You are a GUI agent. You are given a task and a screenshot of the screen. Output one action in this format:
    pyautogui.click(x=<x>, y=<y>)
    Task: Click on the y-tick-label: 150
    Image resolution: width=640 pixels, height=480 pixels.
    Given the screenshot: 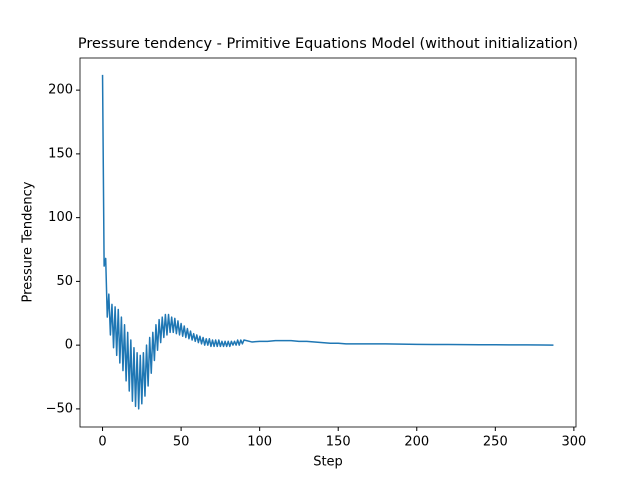 What is the action you would take?
    pyautogui.click(x=60, y=153)
    